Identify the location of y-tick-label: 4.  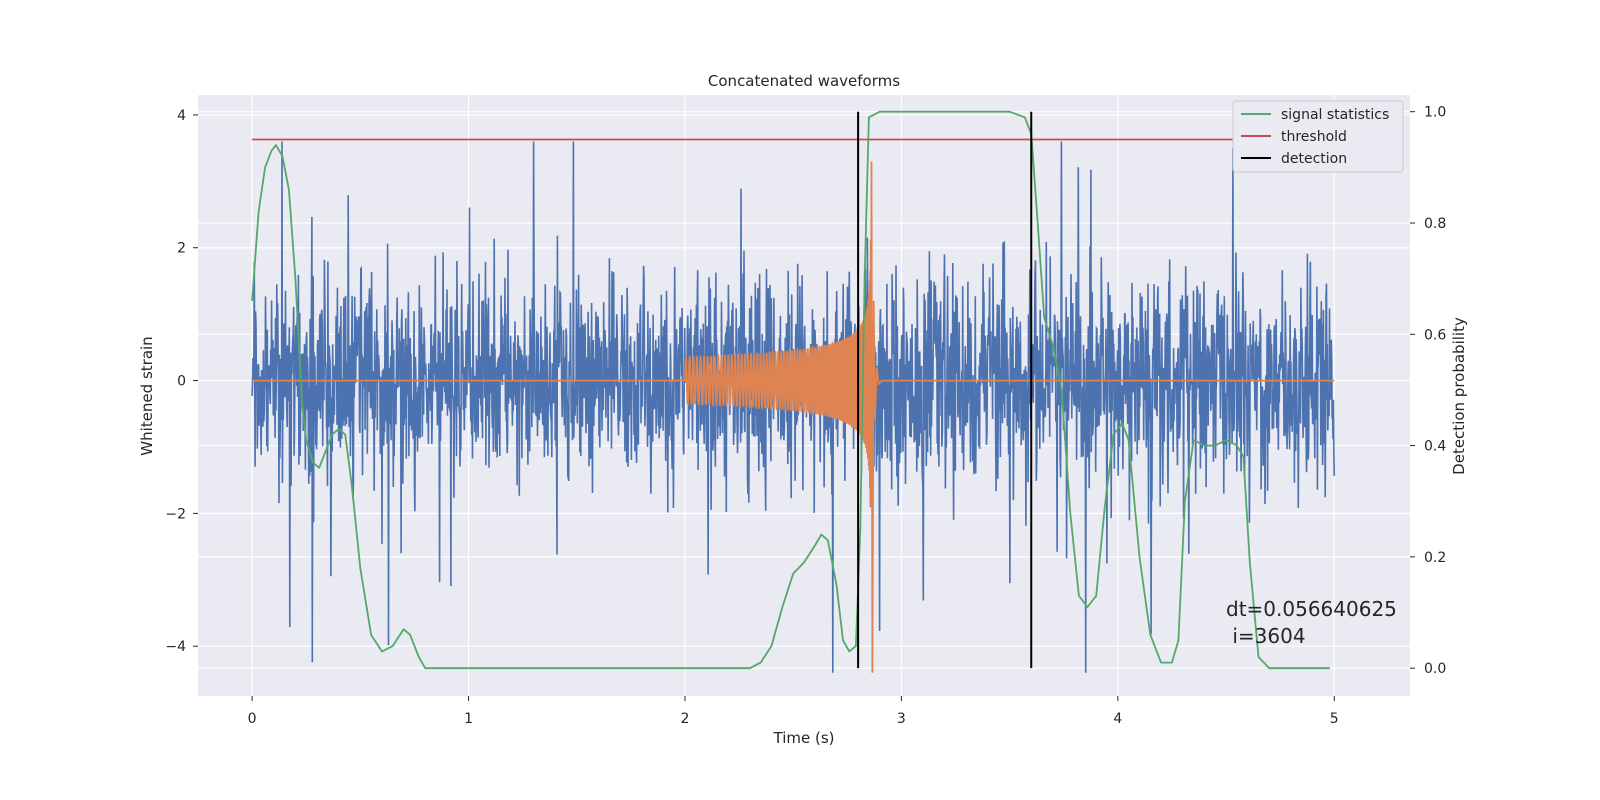
(181, 116).